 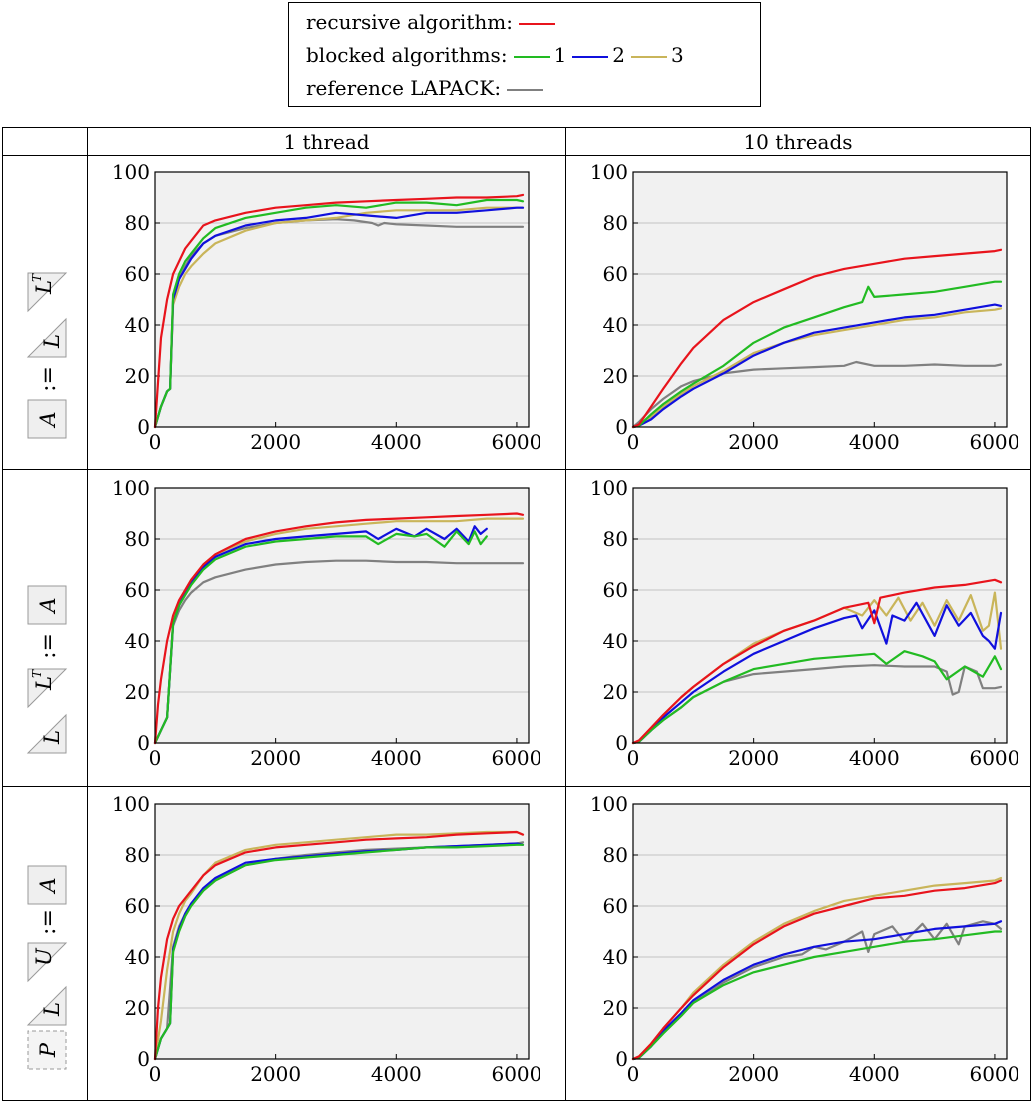 I want to click on chart-row2-1-thread: 0 20 40 60 80 100 0 2000 4000 6000, so click(x=326, y=623).